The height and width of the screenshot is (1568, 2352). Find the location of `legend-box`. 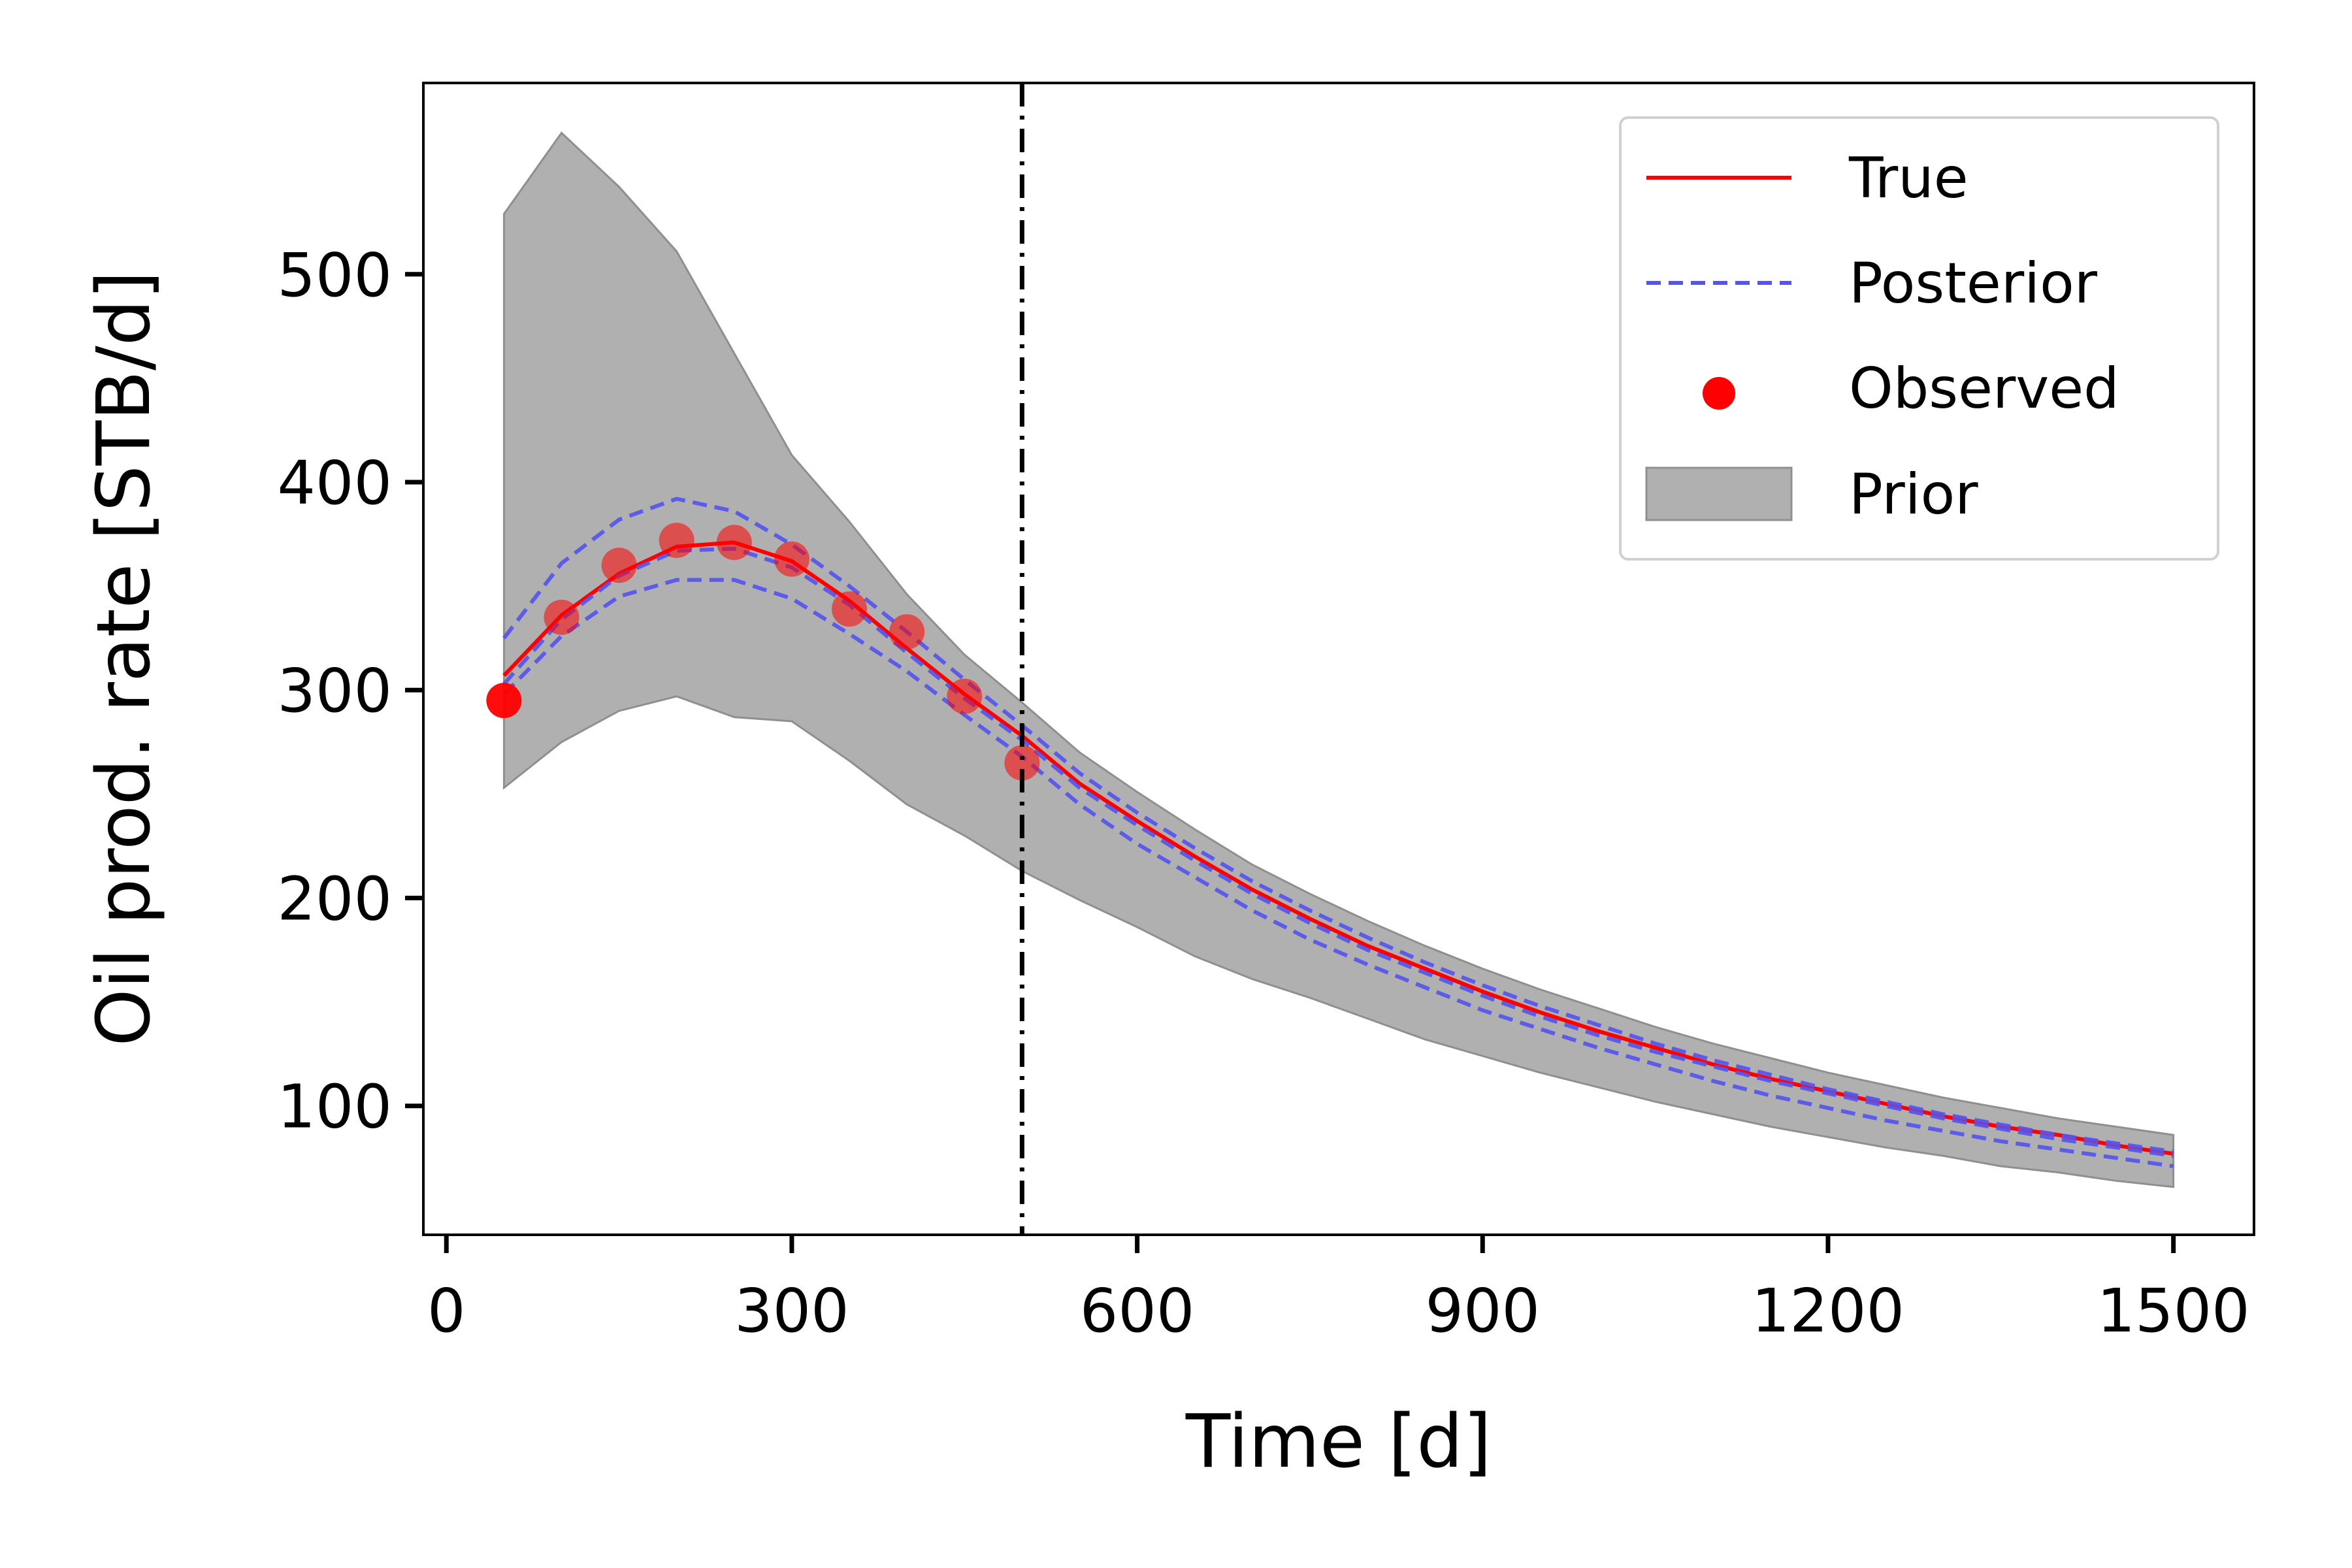

legend-box is located at coordinates (1919, 338).